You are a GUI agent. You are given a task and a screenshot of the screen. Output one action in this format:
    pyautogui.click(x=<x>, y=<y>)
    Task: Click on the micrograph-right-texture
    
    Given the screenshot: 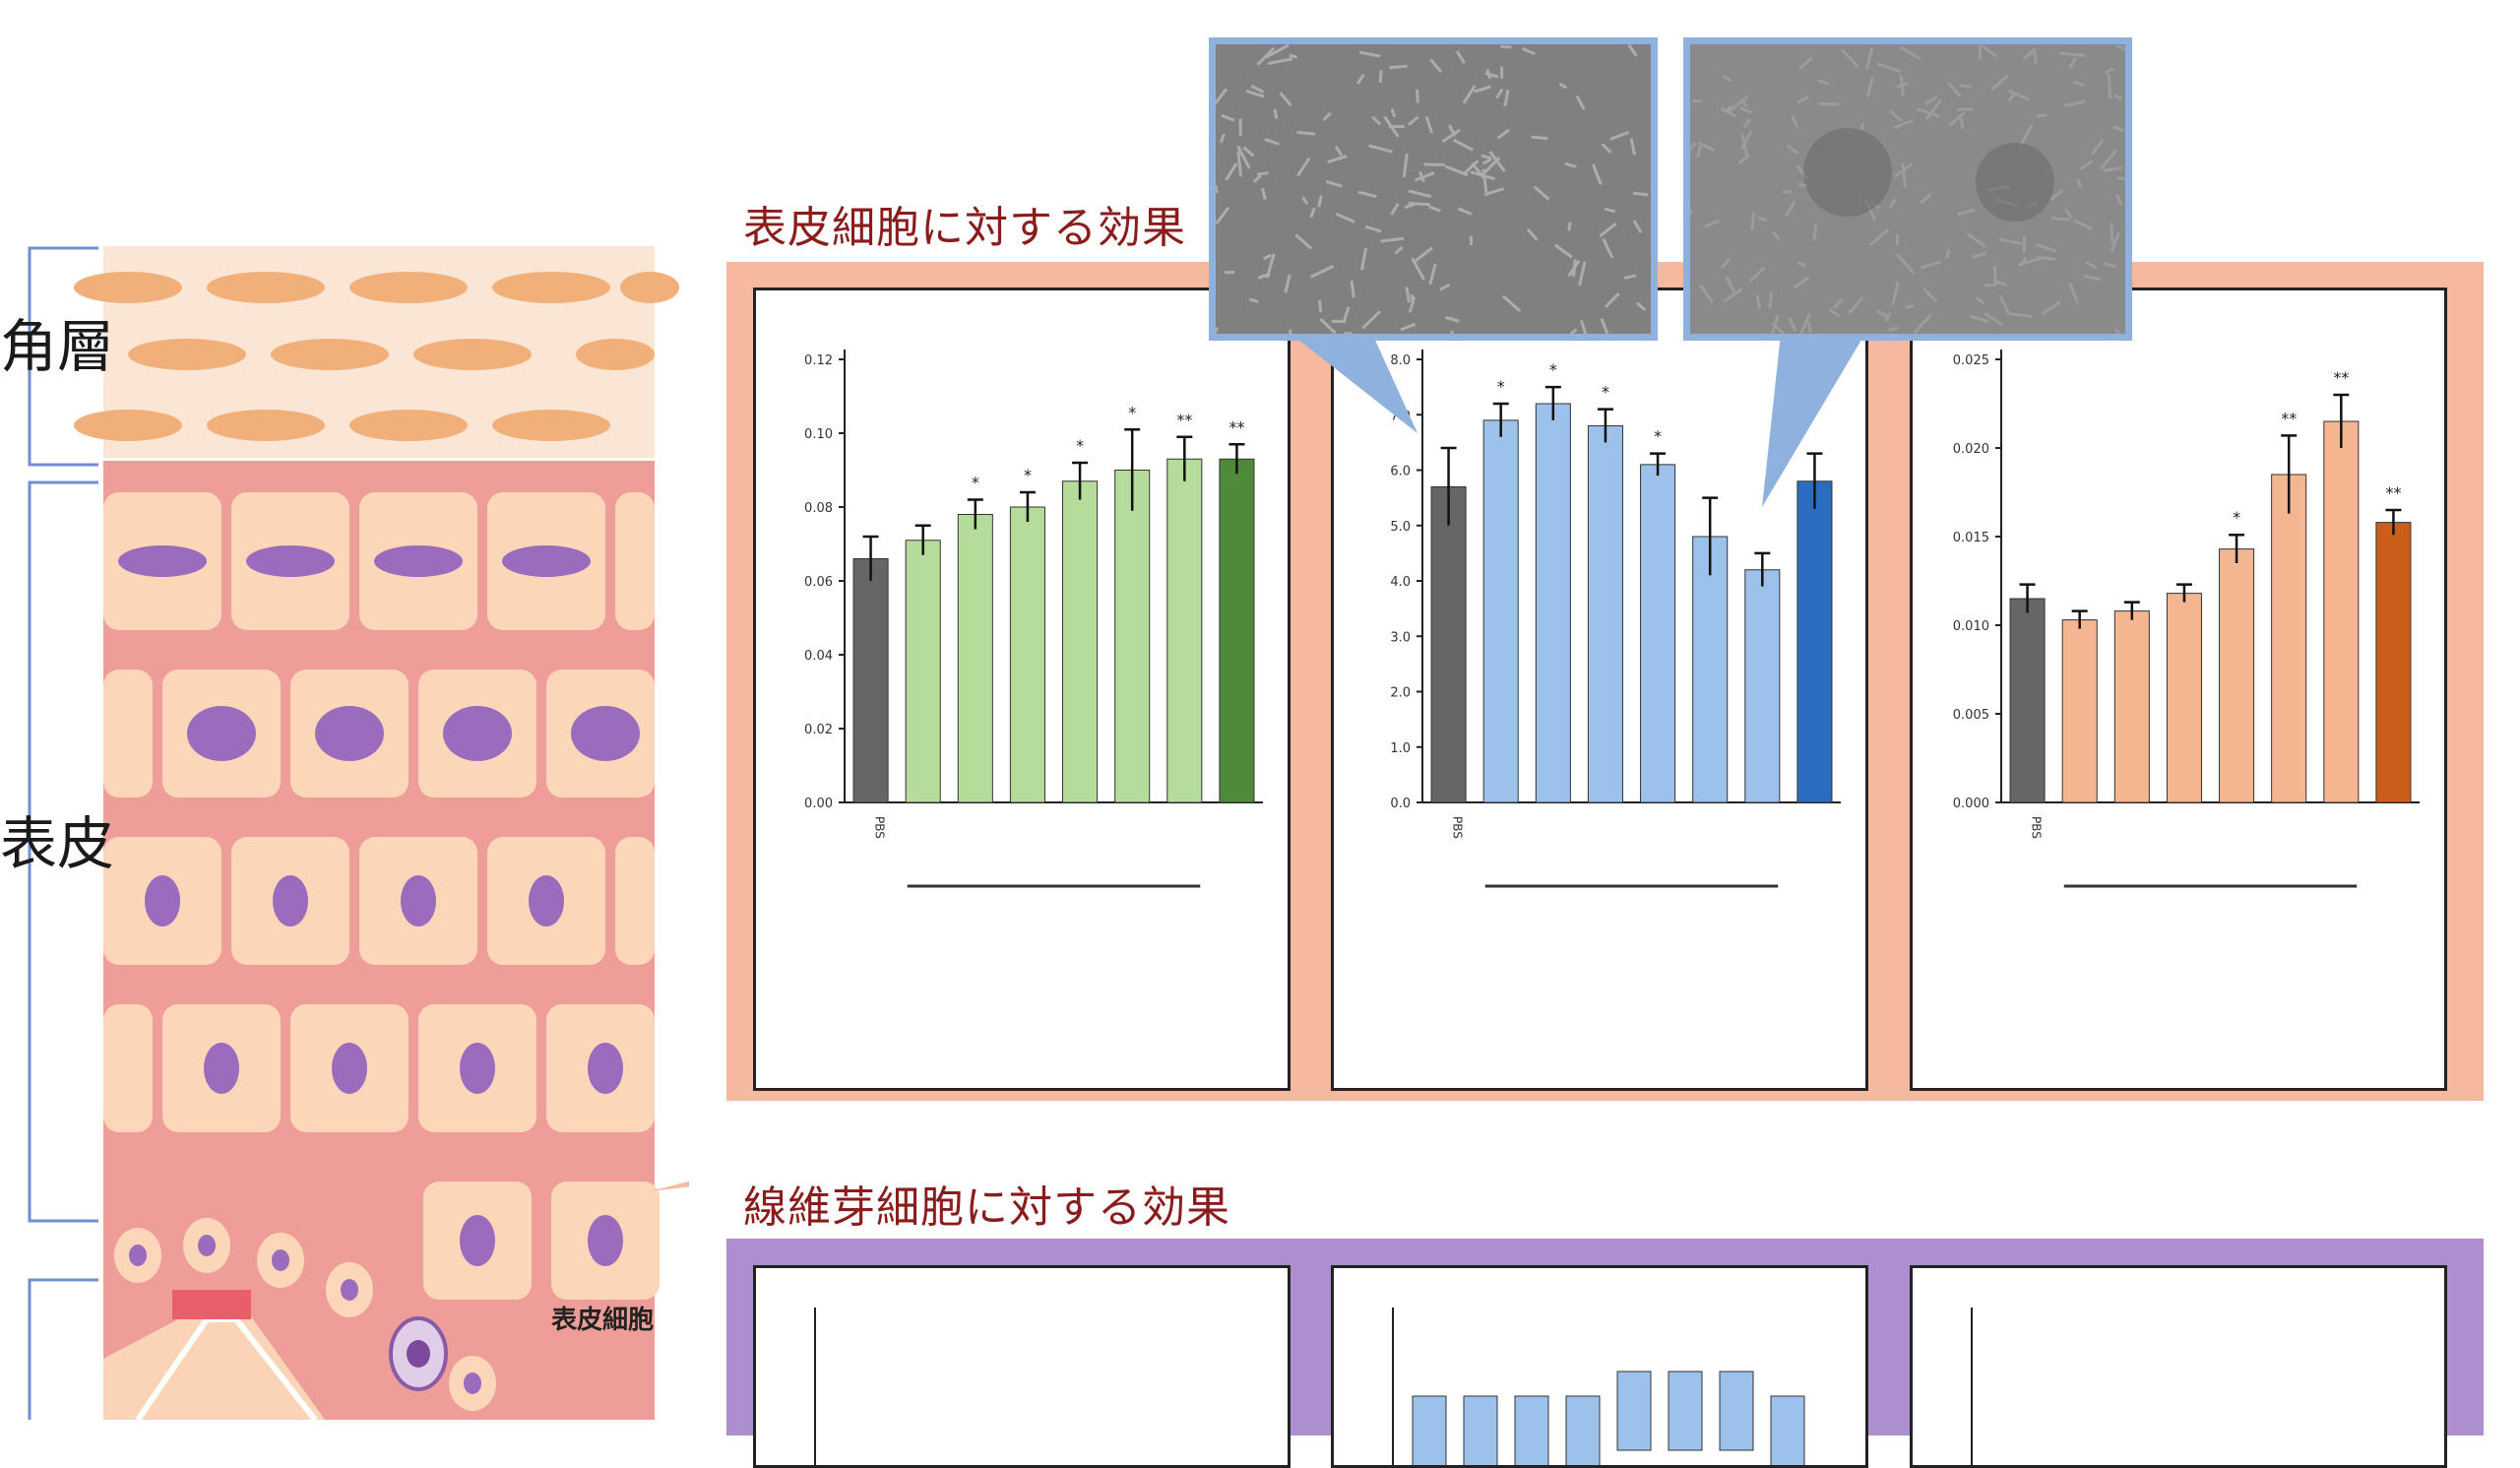 What is the action you would take?
    pyautogui.click(x=1907, y=189)
    